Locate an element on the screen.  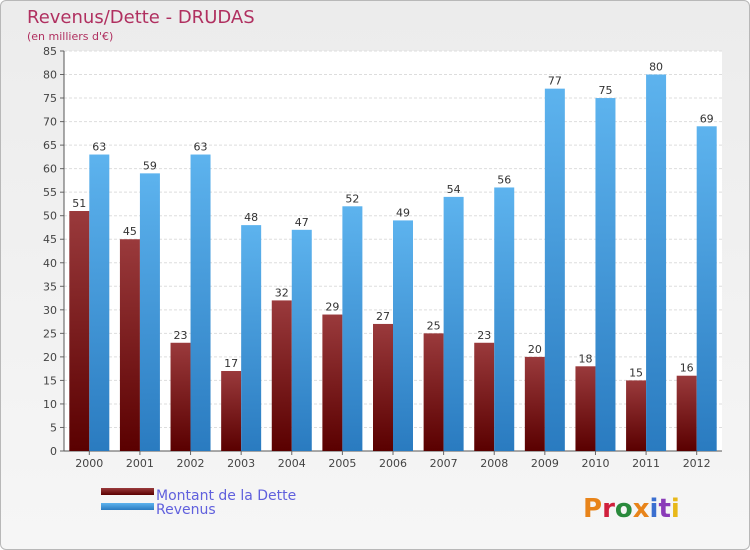
y-tick-label: 35 is located at coordinates (50, 286).